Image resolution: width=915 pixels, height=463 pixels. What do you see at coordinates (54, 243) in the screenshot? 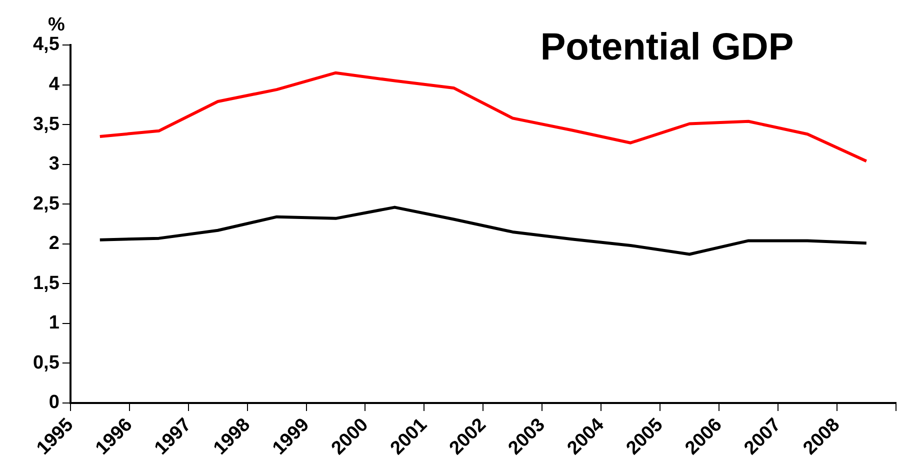
I see `y-tick-label: 2` at bounding box center [54, 243].